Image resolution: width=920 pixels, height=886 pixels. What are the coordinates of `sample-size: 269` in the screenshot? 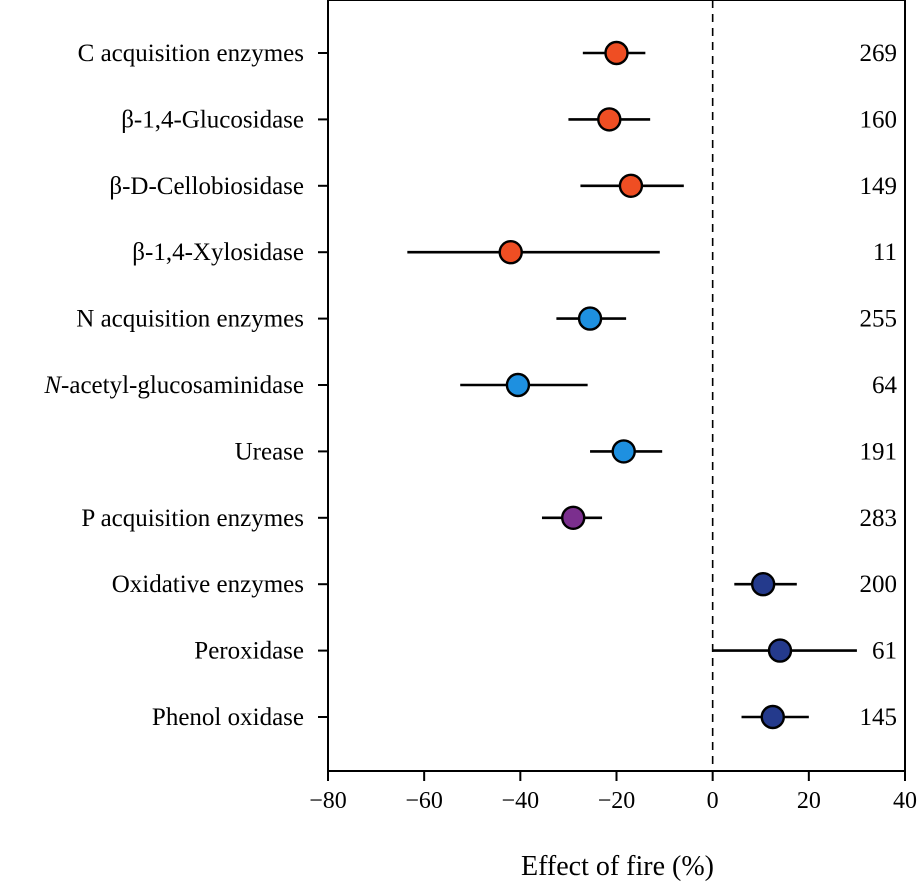 It's located at (879, 53).